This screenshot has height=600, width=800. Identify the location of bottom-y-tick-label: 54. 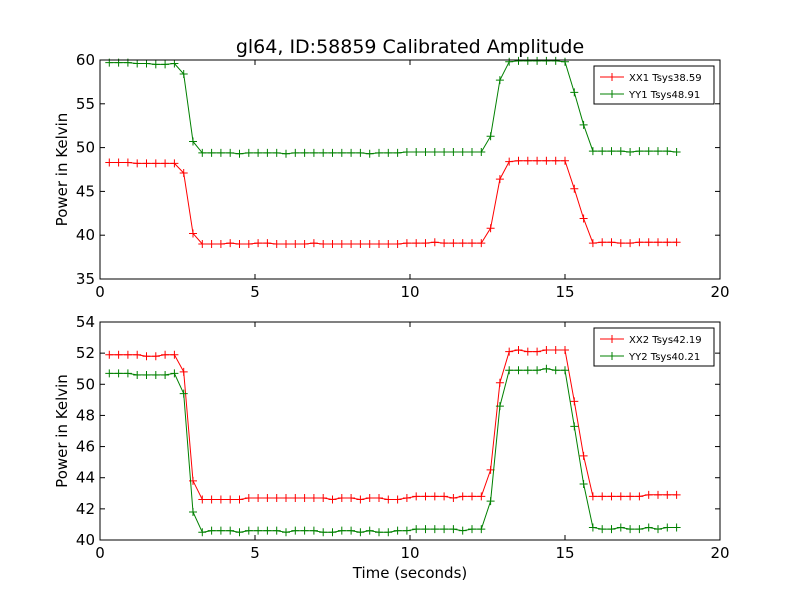
(85, 322).